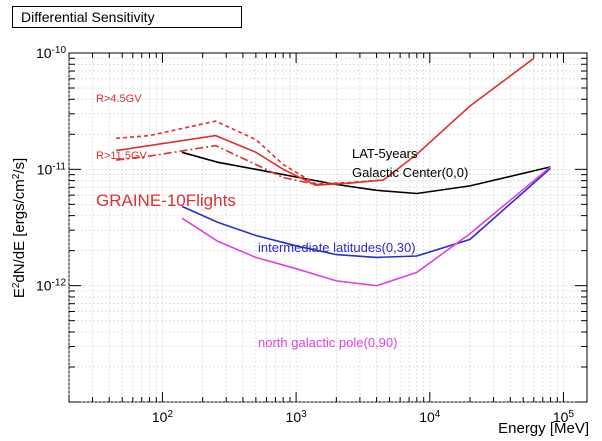 Image resolution: width=602 pixels, height=441 pixels. I want to click on svg-text: E2dN/dE [ergs/cm2/s], so click(20, 228).